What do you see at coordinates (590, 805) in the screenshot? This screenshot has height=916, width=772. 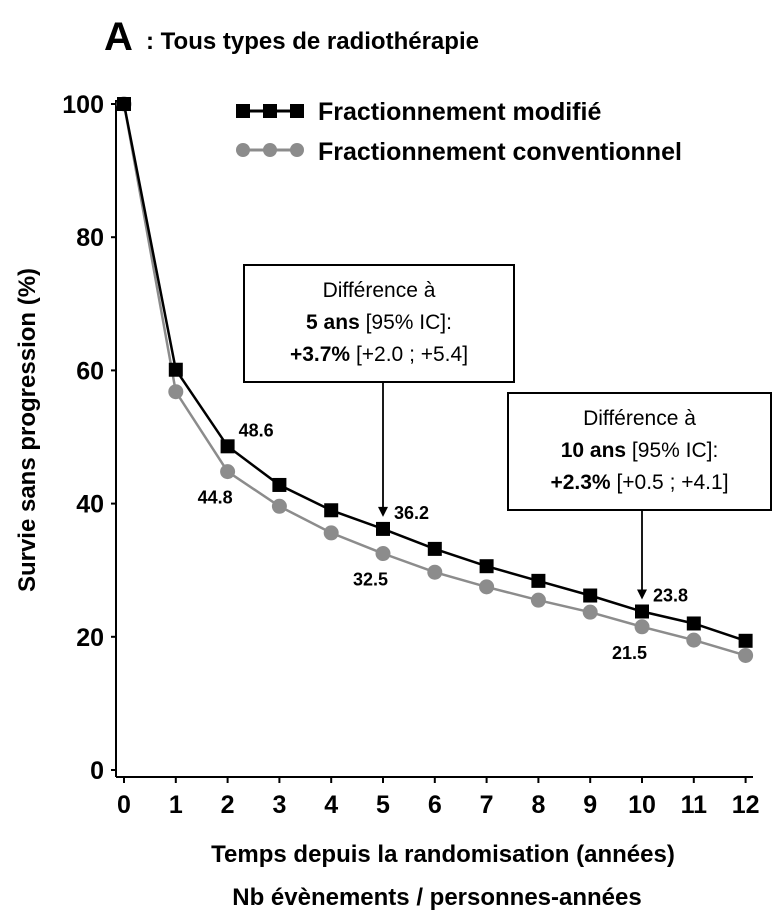 I see `x-tick-label: 9` at bounding box center [590, 805].